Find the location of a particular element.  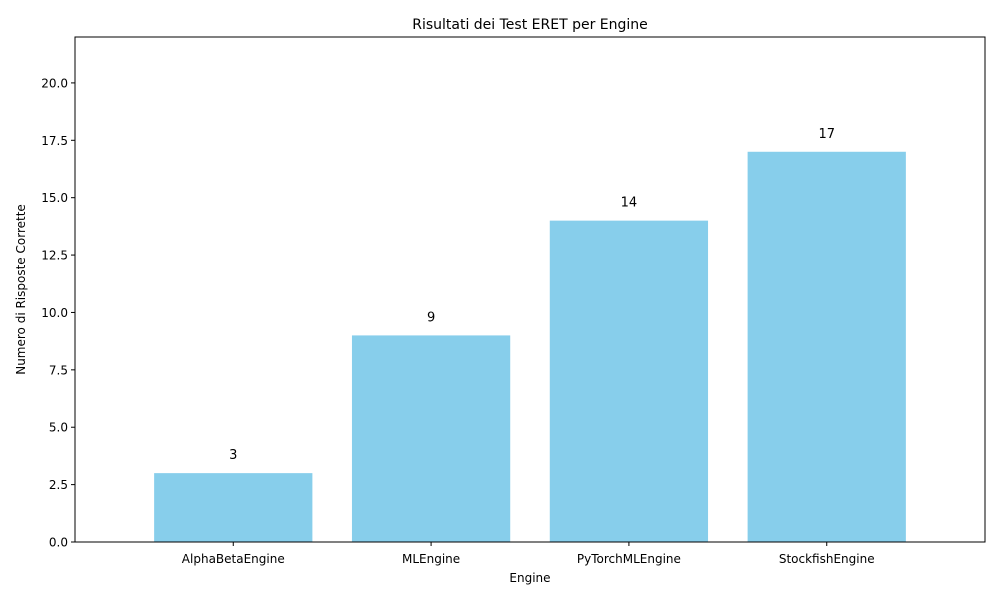

y-tick-label: 10.0 is located at coordinates (54, 313).